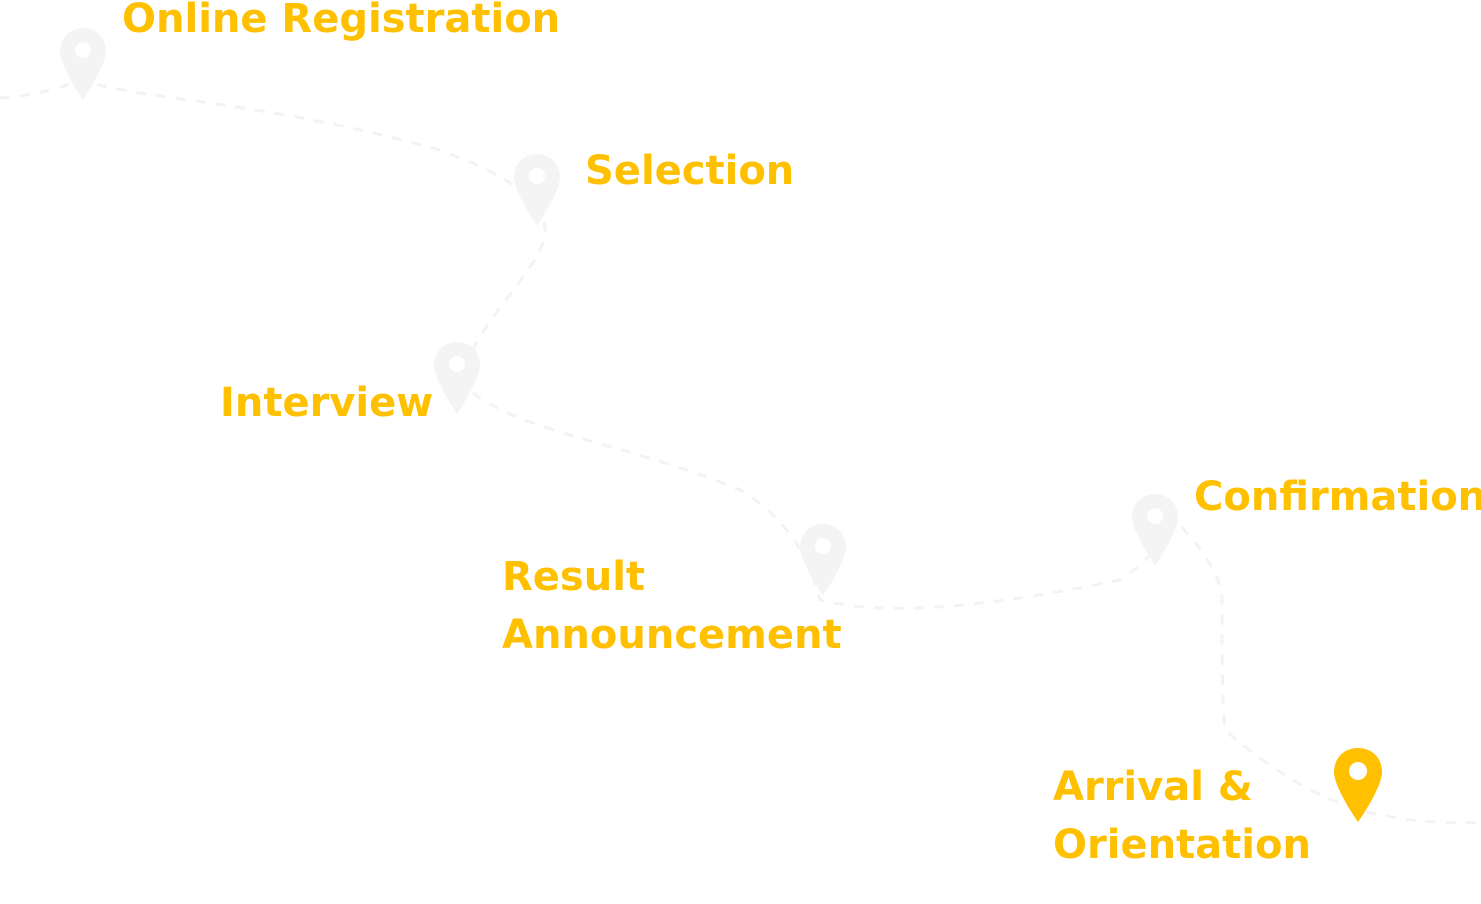 This screenshot has width=1481, height=904. What do you see at coordinates (672, 606) in the screenshot?
I see `step-title-result-announcement: Result Announcement` at bounding box center [672, 606].